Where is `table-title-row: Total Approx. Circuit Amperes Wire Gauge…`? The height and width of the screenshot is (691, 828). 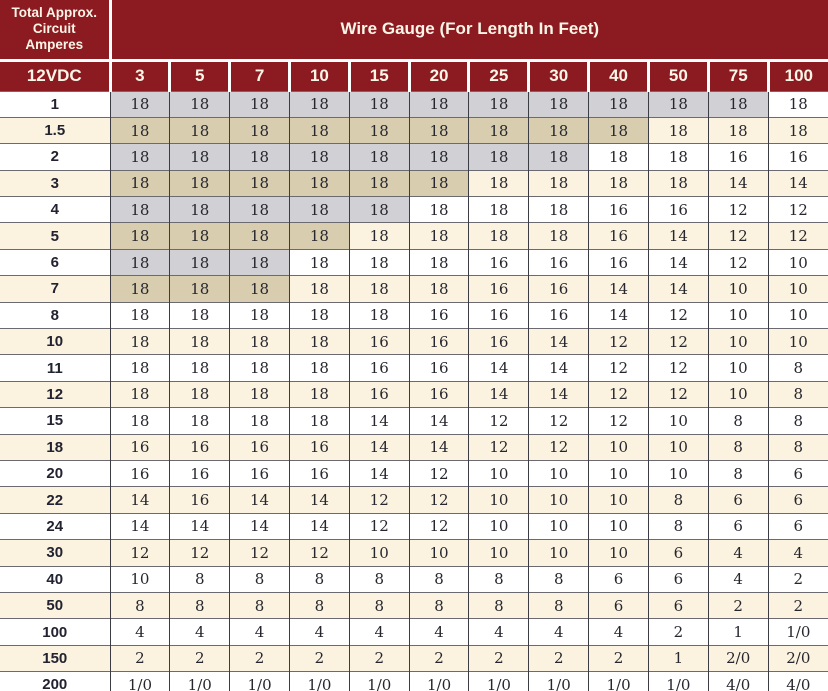
table-title-row: Total Approx. Circuit Amperes Wire Gauge… is located at coordinates (414, 31).